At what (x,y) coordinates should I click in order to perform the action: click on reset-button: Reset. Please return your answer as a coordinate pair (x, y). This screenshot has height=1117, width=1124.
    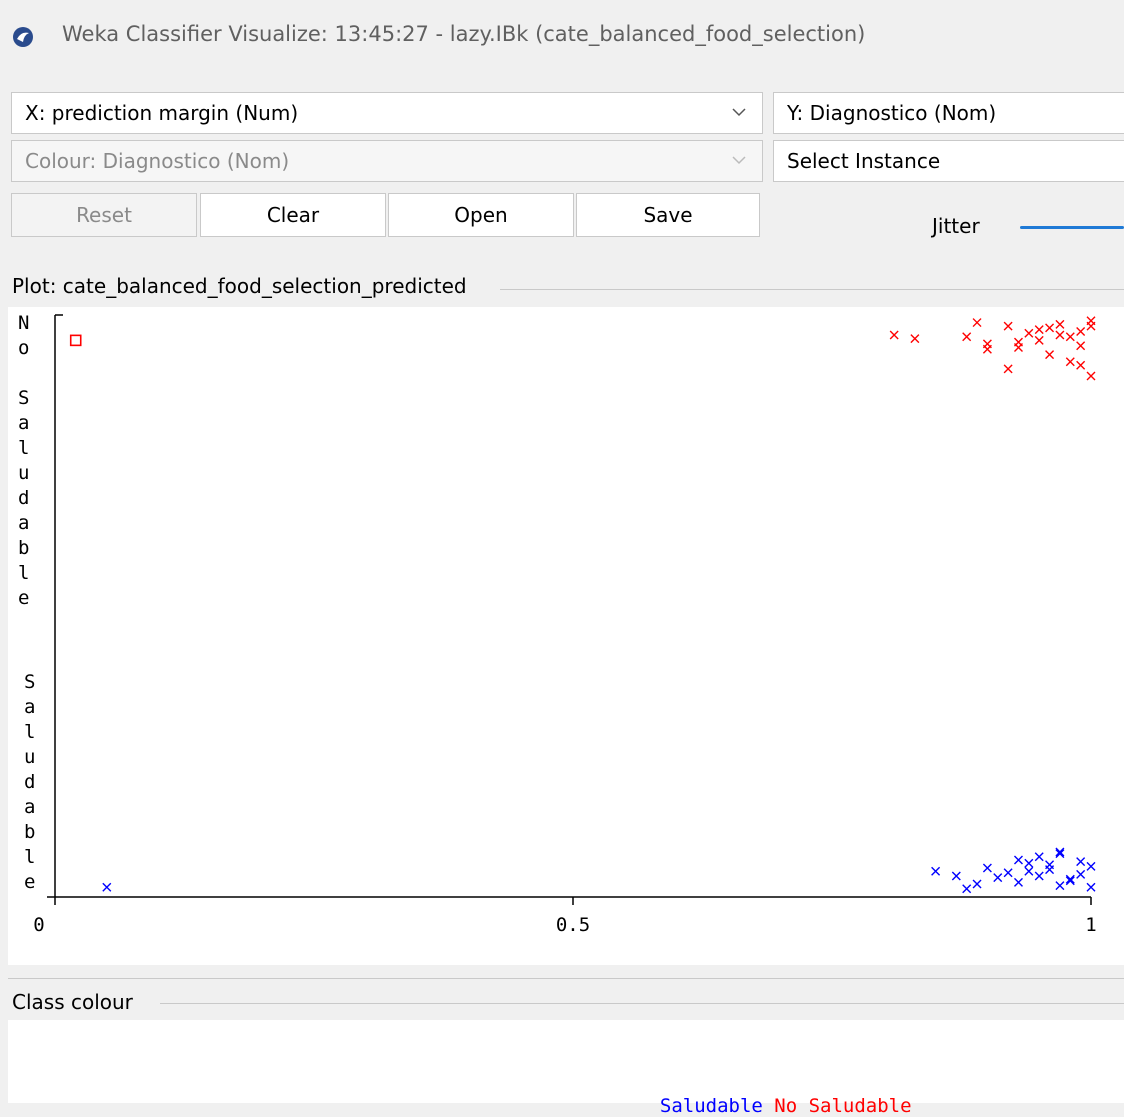
    Looking at the image, I should click on (104, 215).